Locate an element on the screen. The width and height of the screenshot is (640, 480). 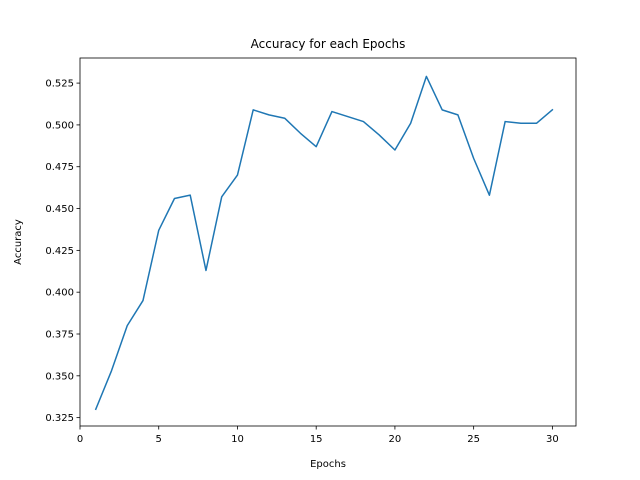
x-tick-label: 0 is located at coordinates (80, 439).